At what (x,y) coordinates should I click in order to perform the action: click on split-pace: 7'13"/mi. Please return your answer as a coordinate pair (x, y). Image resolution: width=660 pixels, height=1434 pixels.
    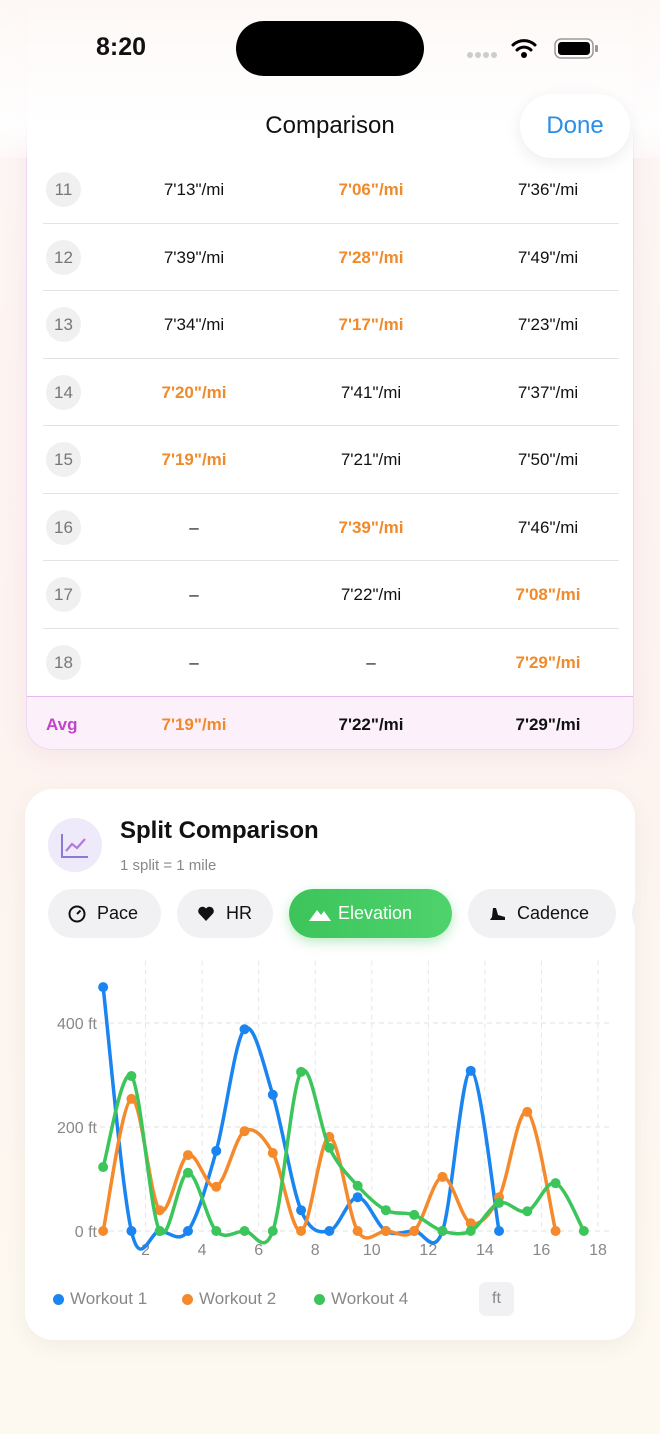
    Looking at the image, I should click on (194, 189).